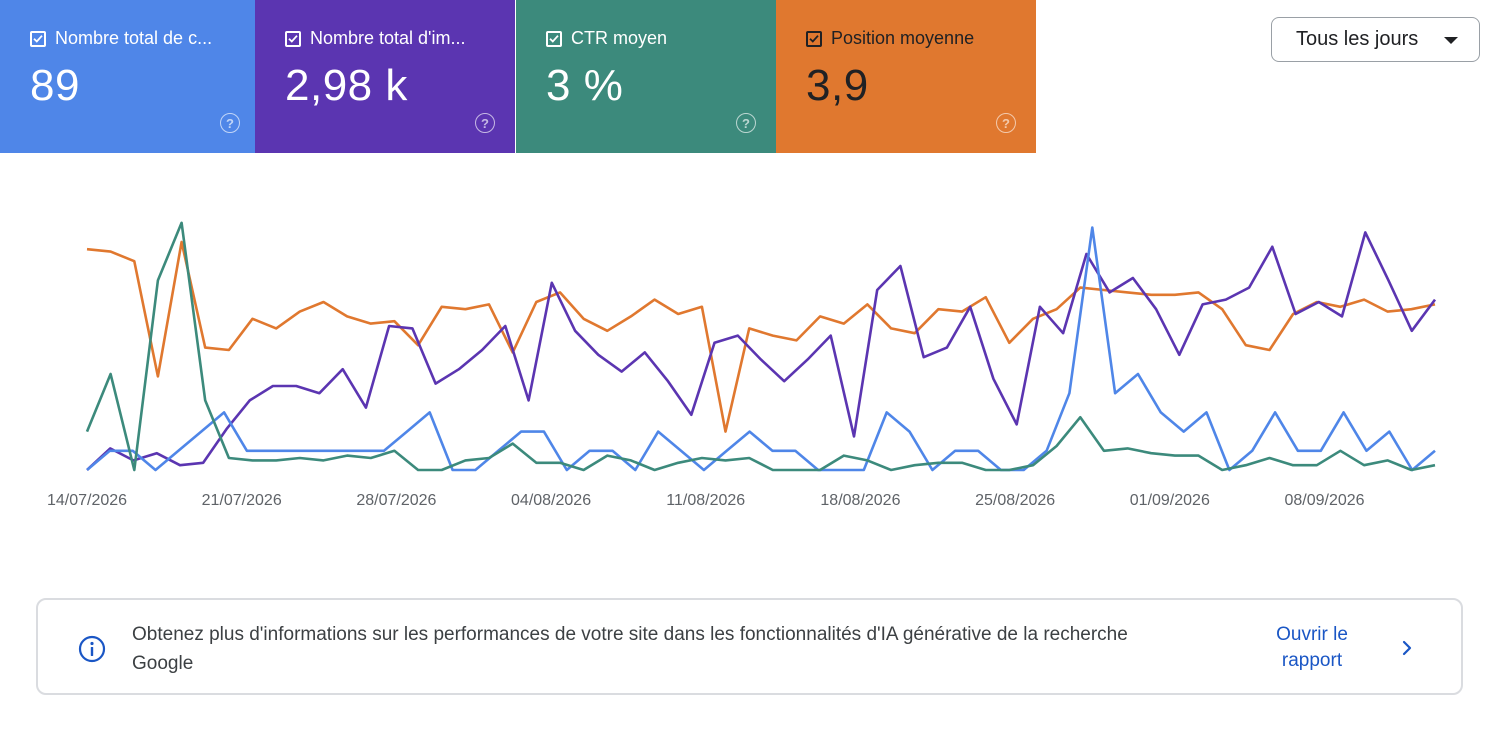 The image size is (1500, 736). Describe the element at coordinates (551, 500) in the screenshot. I see `x-tick-label: 04/08/2026` at that location.